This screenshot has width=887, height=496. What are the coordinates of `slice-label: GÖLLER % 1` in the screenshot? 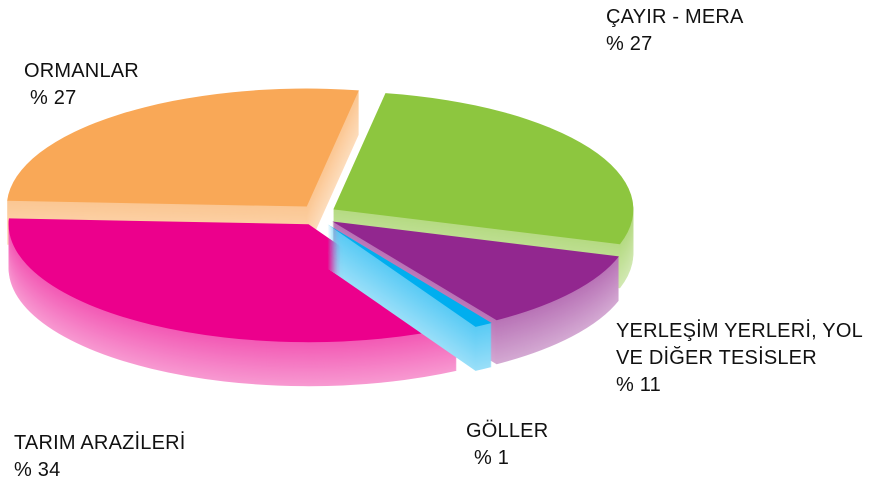 It's located at (507, 445).